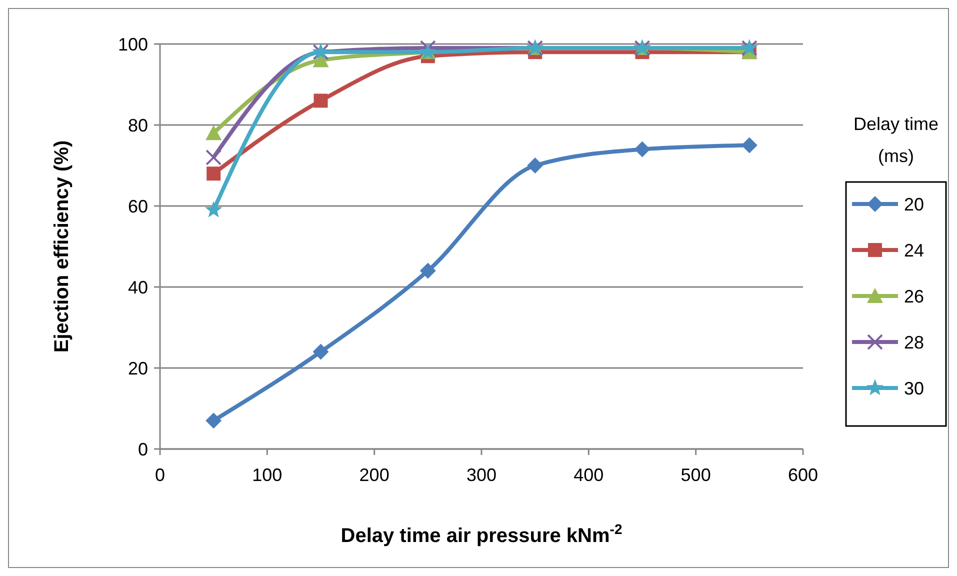 The height and width of the screenshot is (576, 957). I want to click on y-tick-label: 60, so click(138, 206).